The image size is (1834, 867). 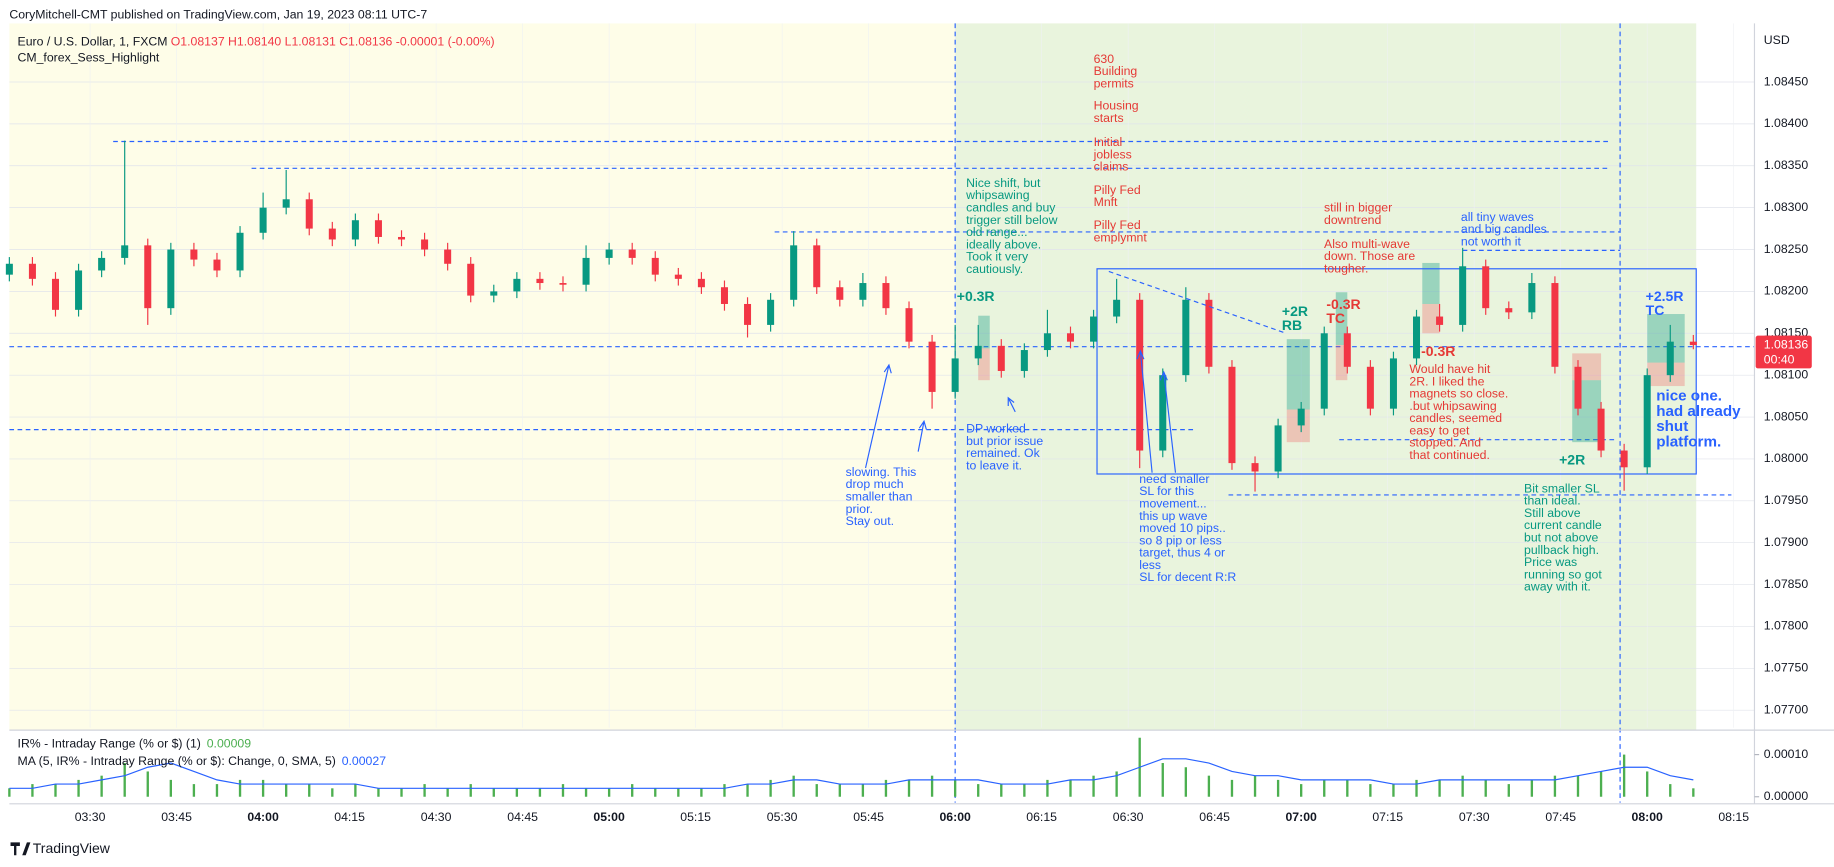 I want to click on x-tick-label: 05:45, so click(x=868, y=817).